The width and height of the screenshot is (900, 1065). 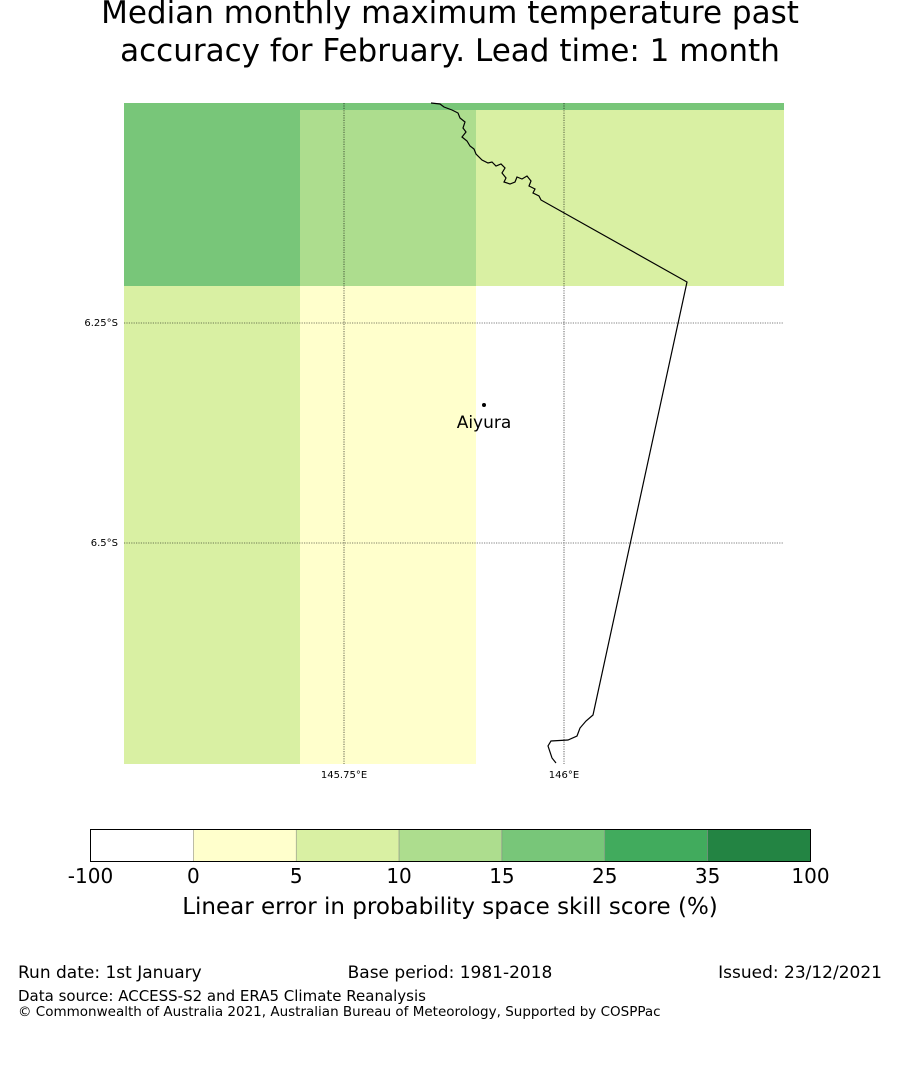 What do you see at coordinates (454, 107) in the screenshot?
I see `grid-cell-top-band` at bounding box center [454, 107].